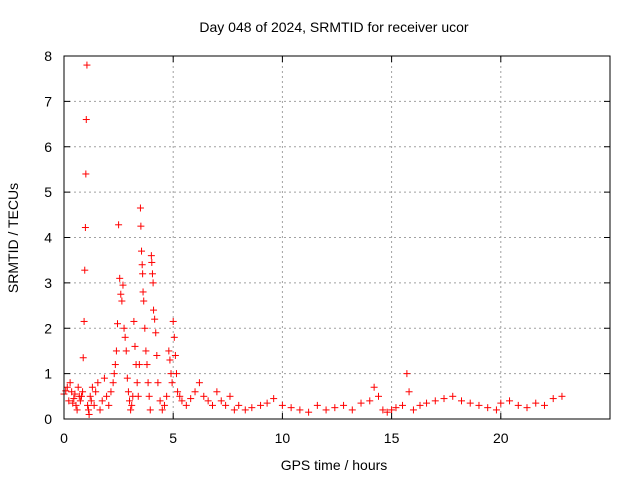 The image size is (640, 480). What do you see at coordinates (48, 328) in the screenshot?
I see `y-tick-label: 2` at bounding box center [48, 328].